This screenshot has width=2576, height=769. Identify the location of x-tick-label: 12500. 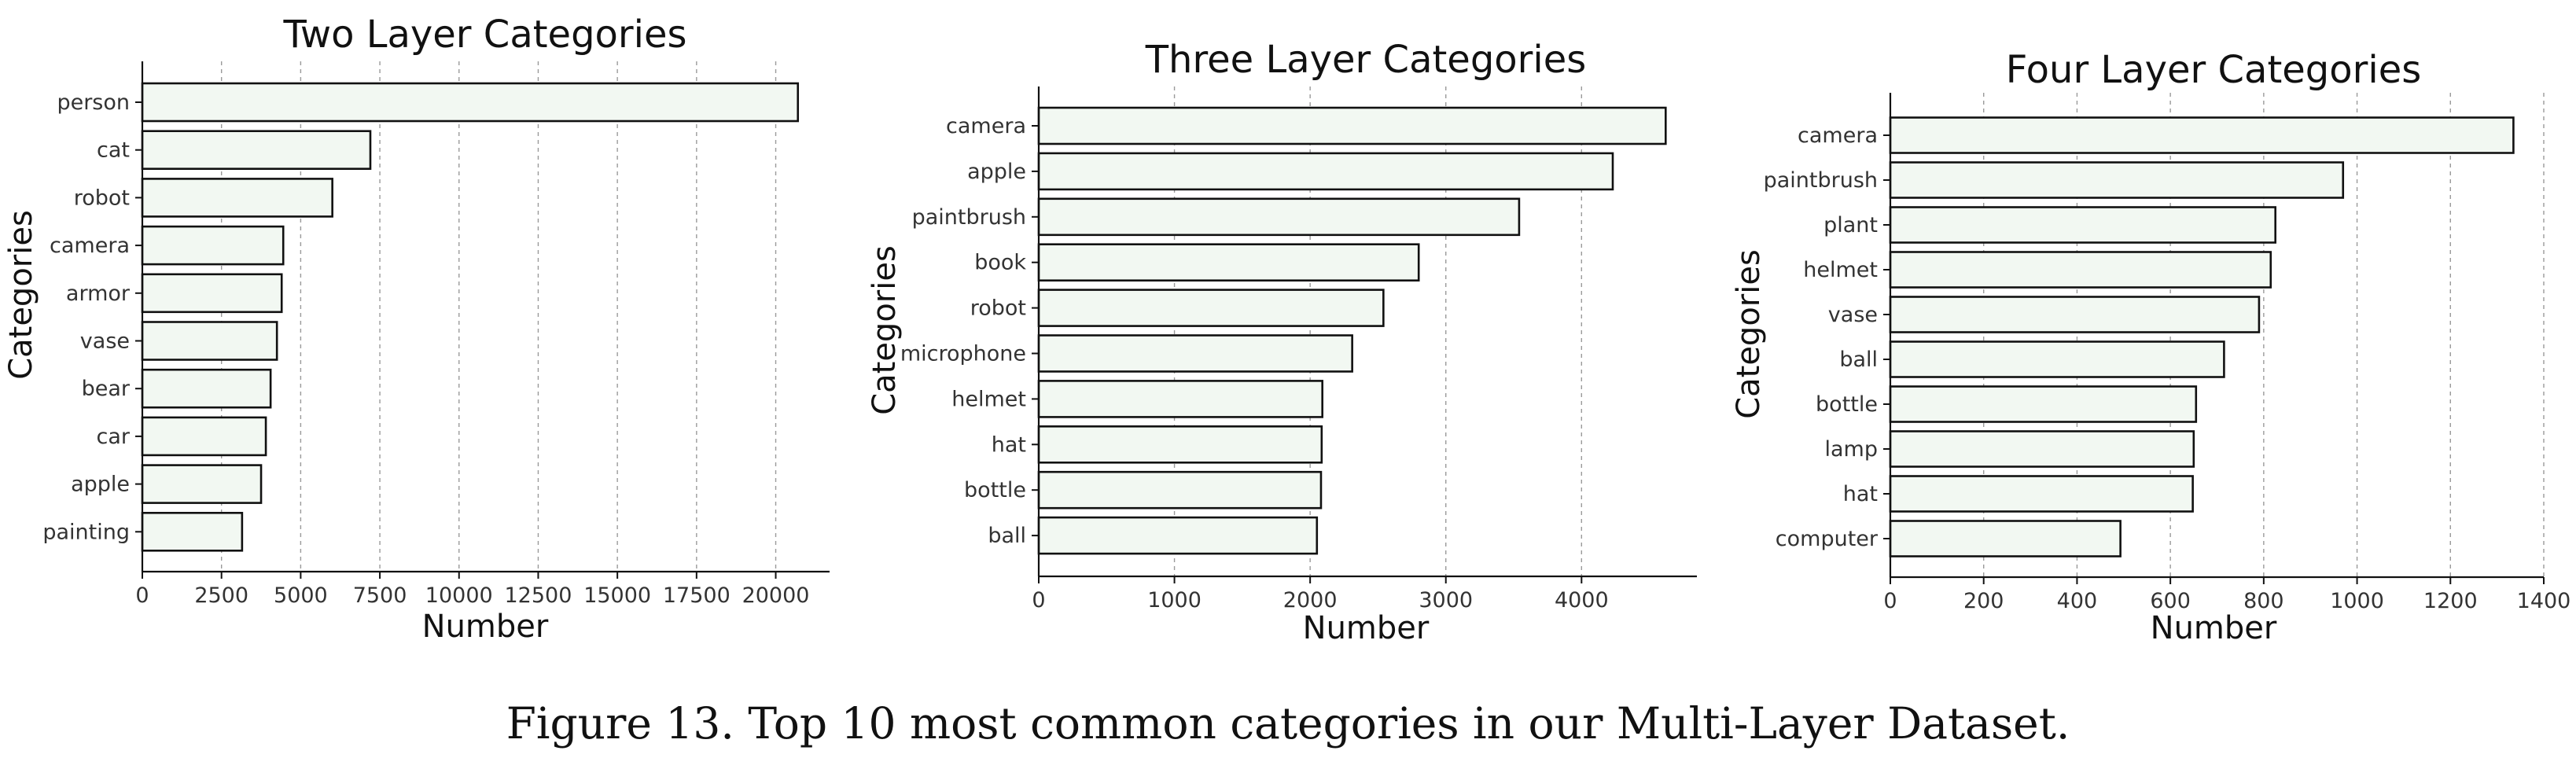
(538, 595).